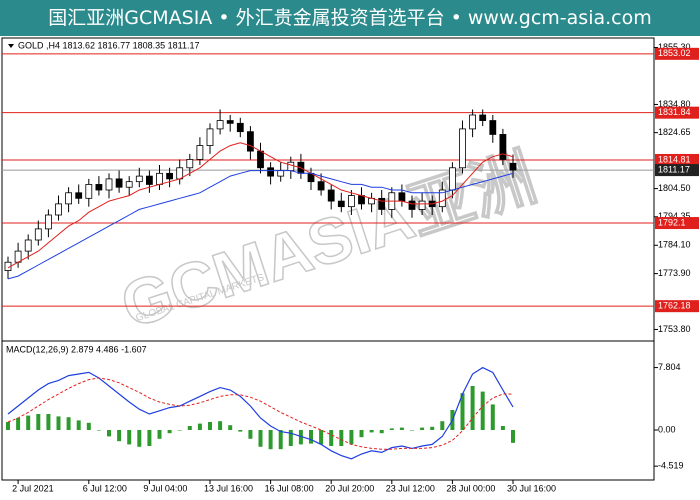 Image resolution: width=700 pixels, height=500 pixels. What do you see at coordinates (674, 306) in the screenshot?
I see `level-label: 1762.18` at bounding box center [674, 306].